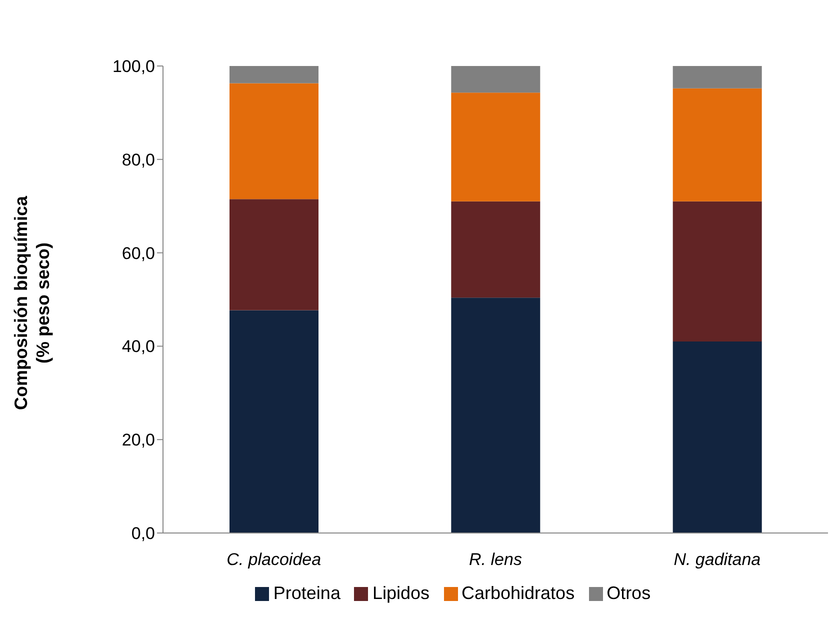  Describe the element at coordinates (138, 440) in the screenshot. I see `y-tick-label: 20,0` at that location.